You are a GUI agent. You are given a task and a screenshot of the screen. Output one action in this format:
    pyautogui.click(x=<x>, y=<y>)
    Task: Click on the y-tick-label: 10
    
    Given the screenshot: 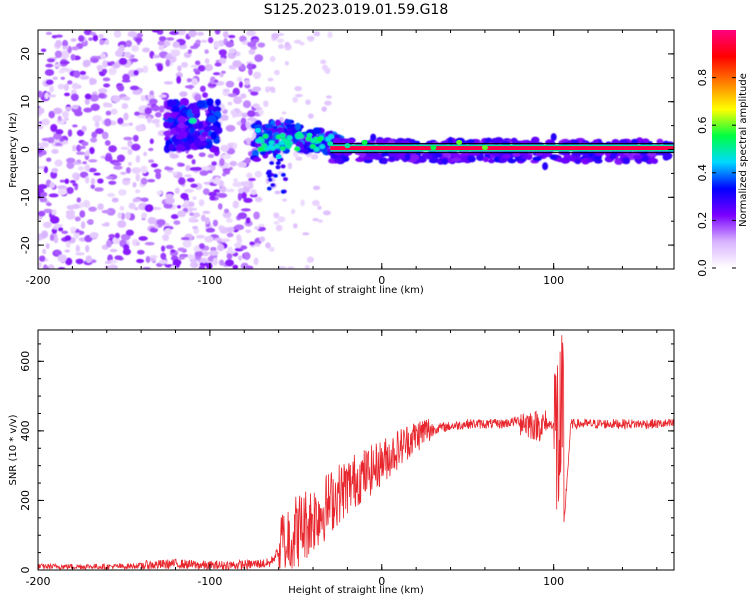 What is the action you would take?
    pyautogui.click(x=25, y=102)
    